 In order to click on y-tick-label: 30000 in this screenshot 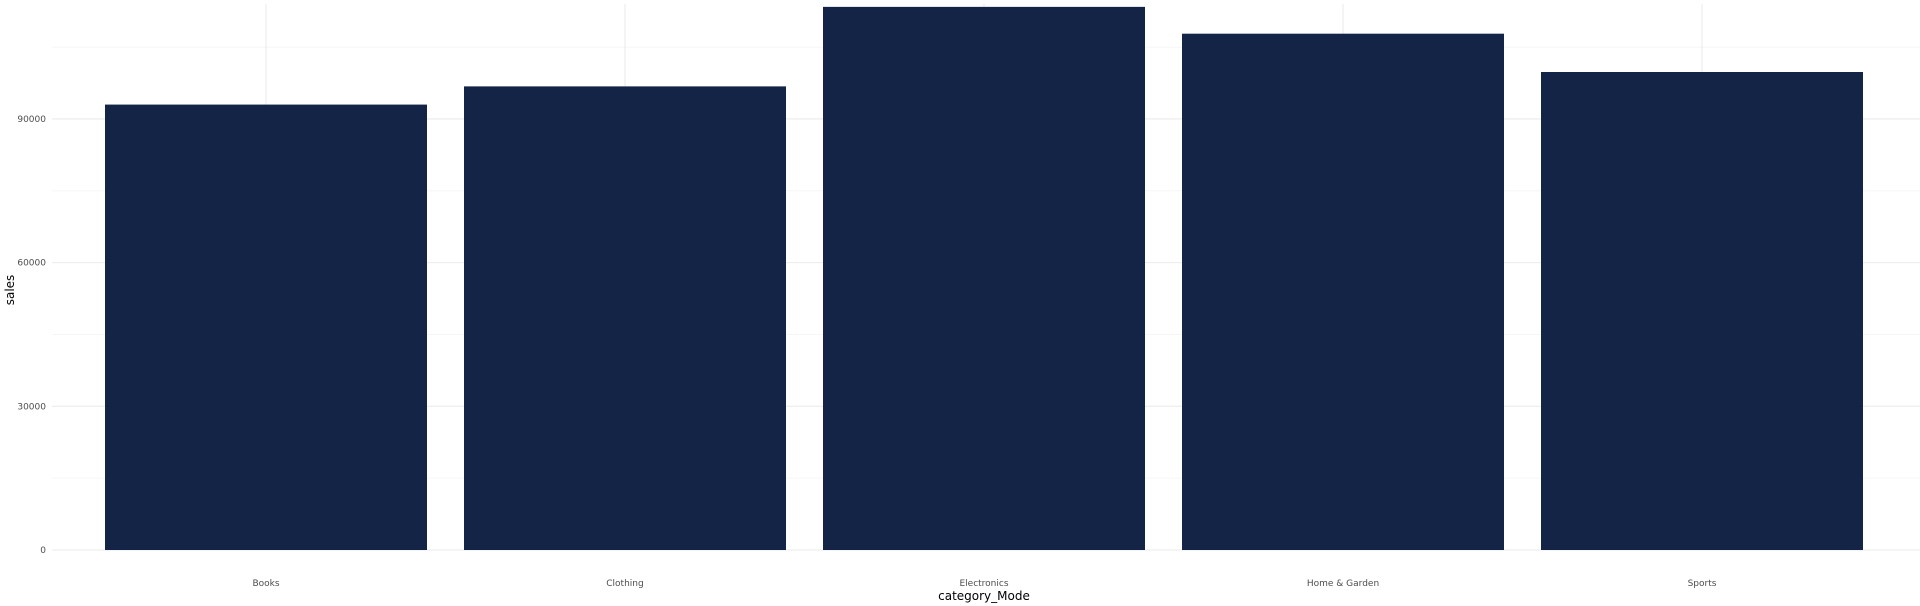, I will do `click(31, 407)`.